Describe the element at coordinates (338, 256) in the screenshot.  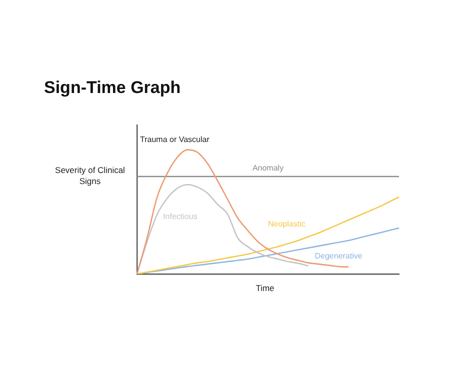
I see `series-label: Degenerative` at that location.